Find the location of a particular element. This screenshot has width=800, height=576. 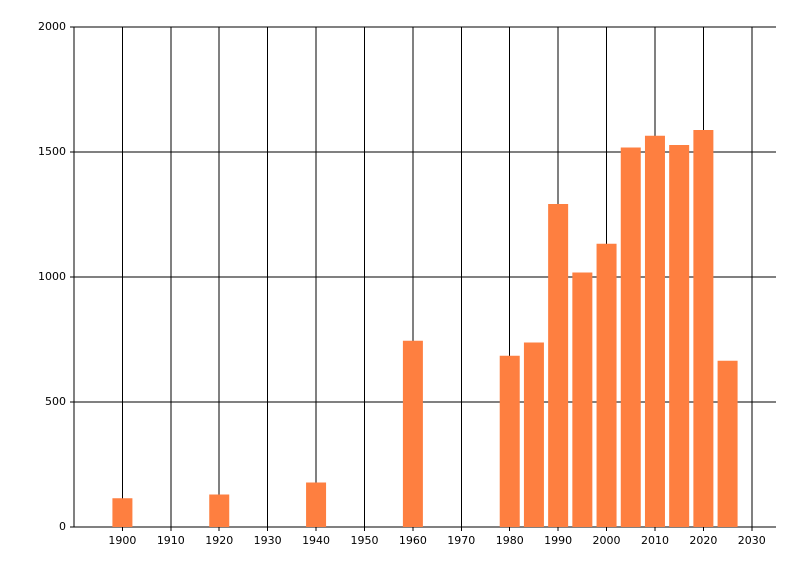

x-tick-label: 2010 is located at coordinates (655, 540).